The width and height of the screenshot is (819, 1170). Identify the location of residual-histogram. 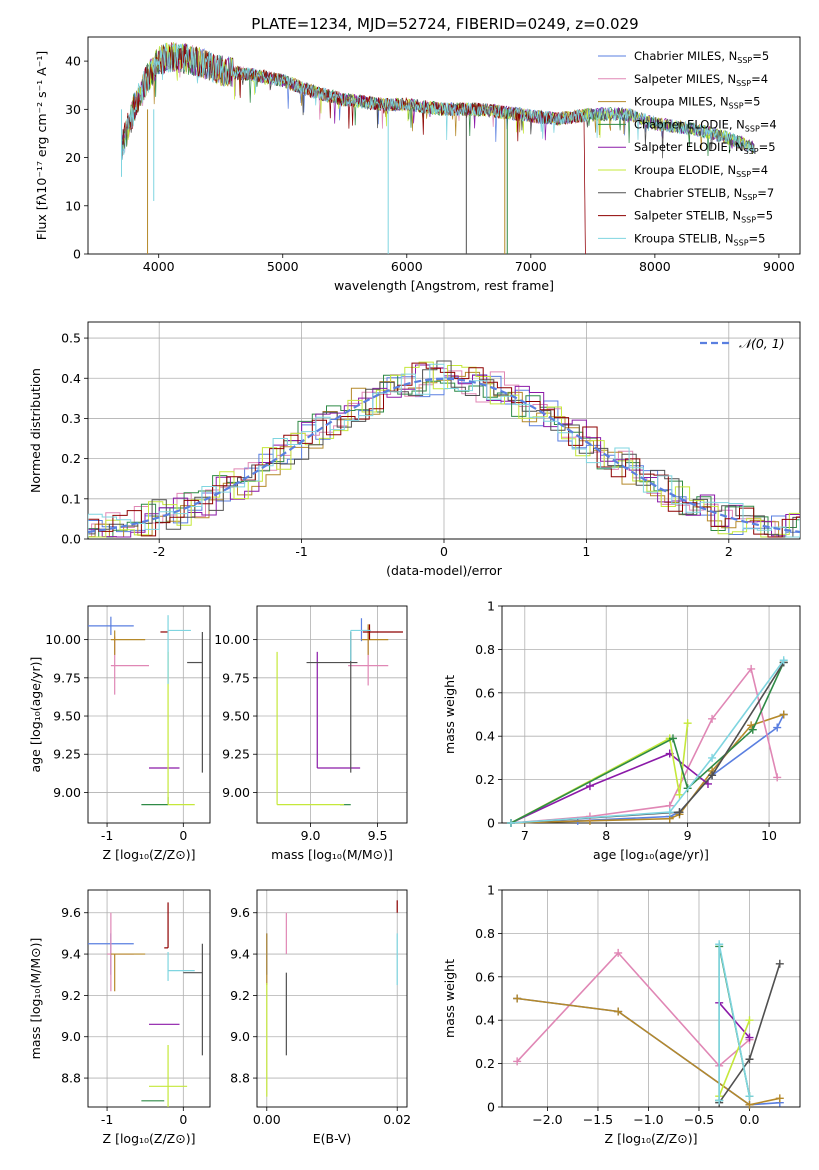
(444, 456).